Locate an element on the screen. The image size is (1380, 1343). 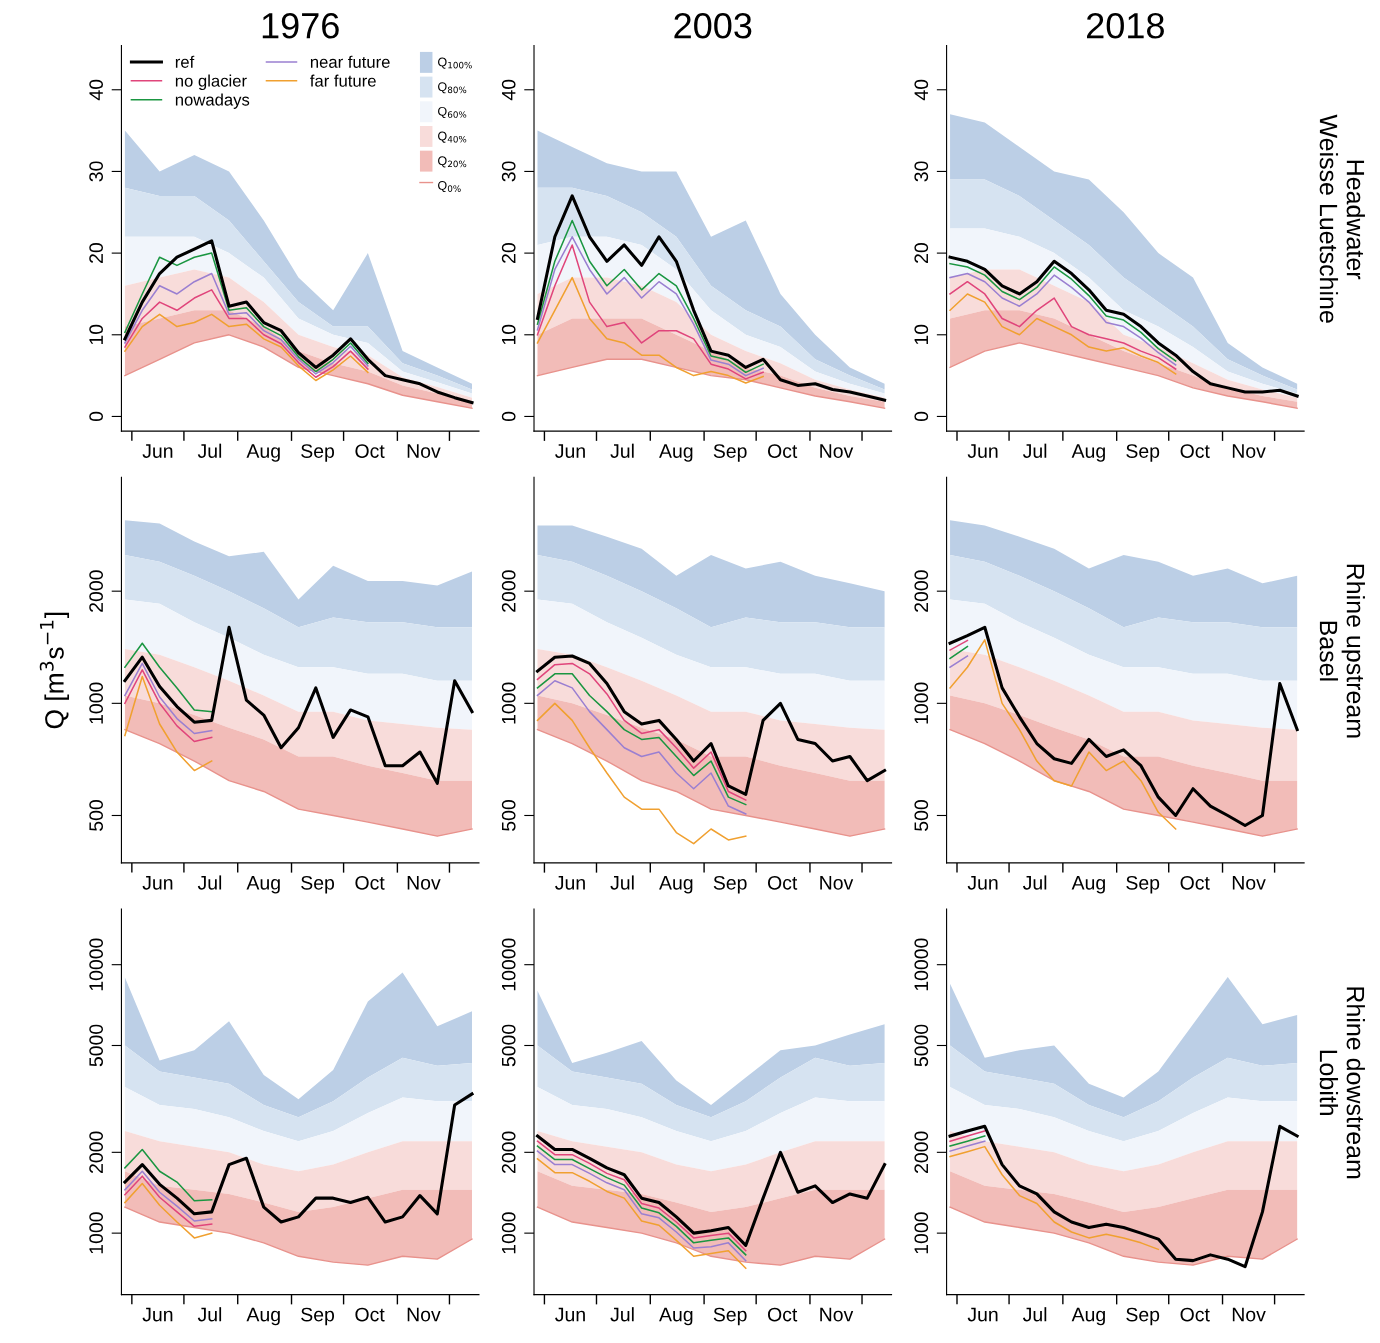
legend-label: ref is located at coordinates (185, 61).